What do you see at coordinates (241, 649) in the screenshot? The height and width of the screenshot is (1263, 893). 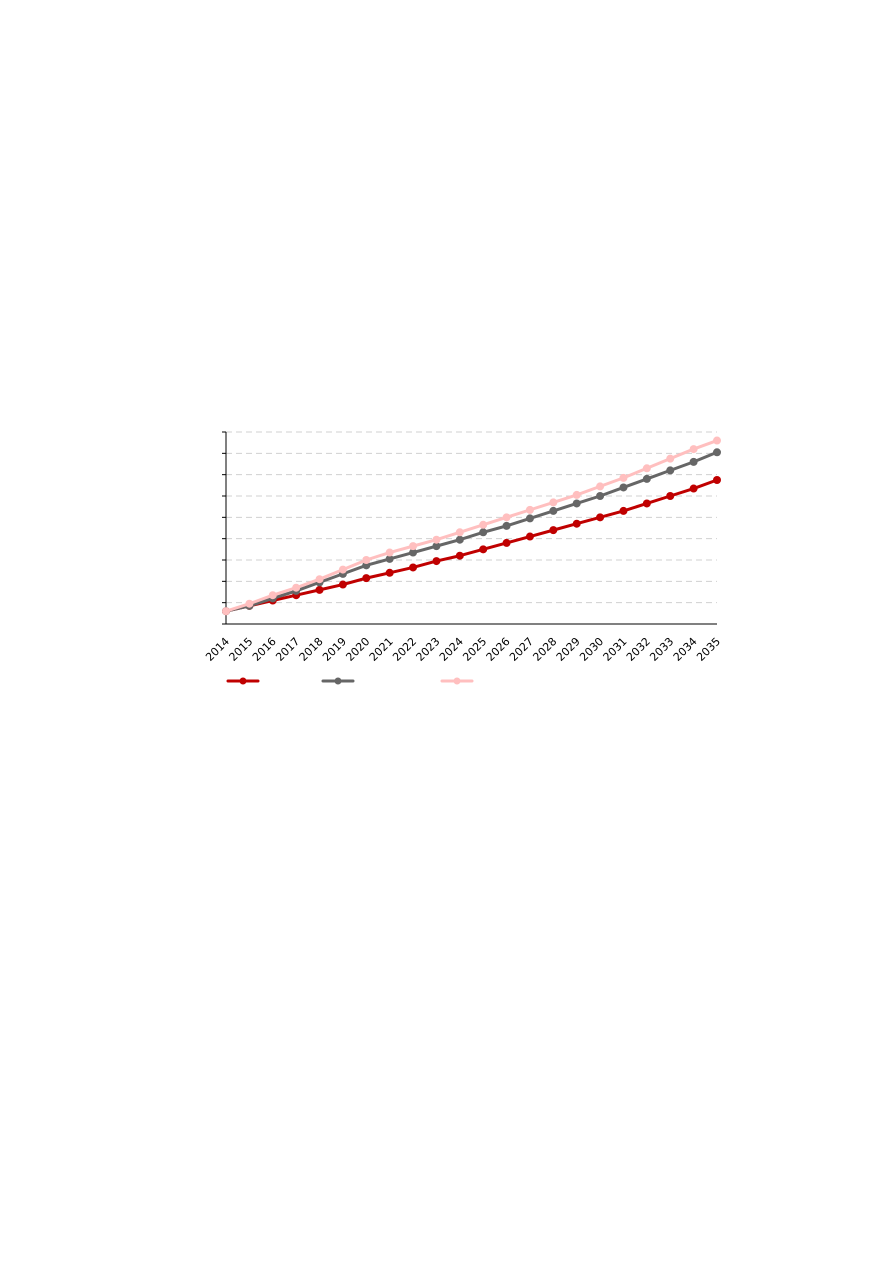 I see `x-tick-label: 2015` at bounding box center [241, 649].